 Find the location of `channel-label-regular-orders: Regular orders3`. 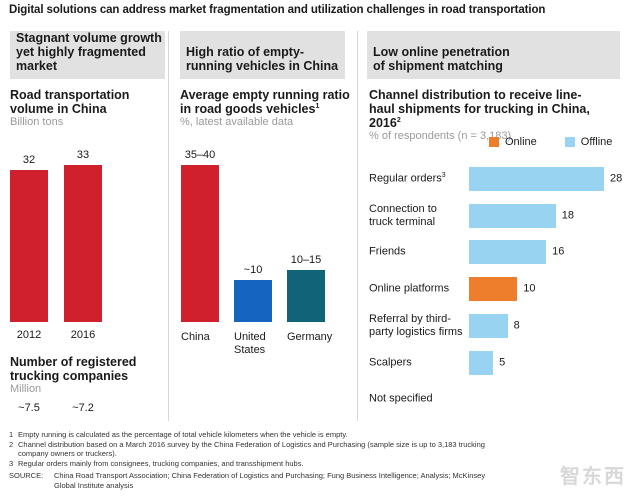

channel-label-regular-orders: Regular orders3 is located at coordinates (419, 178).